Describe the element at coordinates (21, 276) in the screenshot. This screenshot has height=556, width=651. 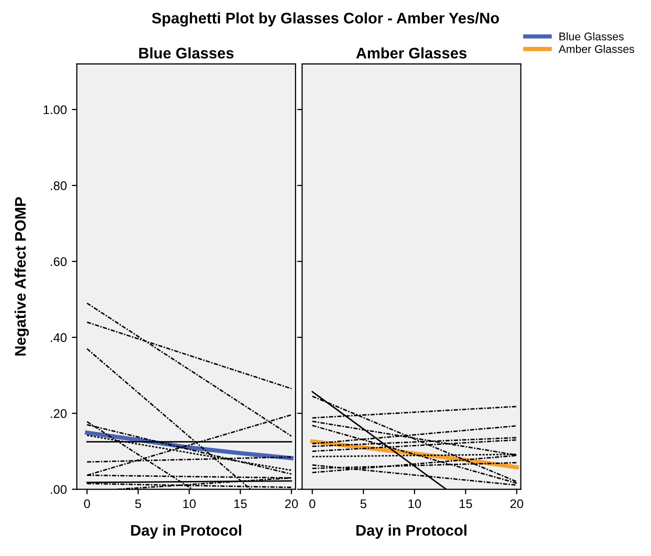
I see `y-axis-title: Negative Affect POMP` at that location.